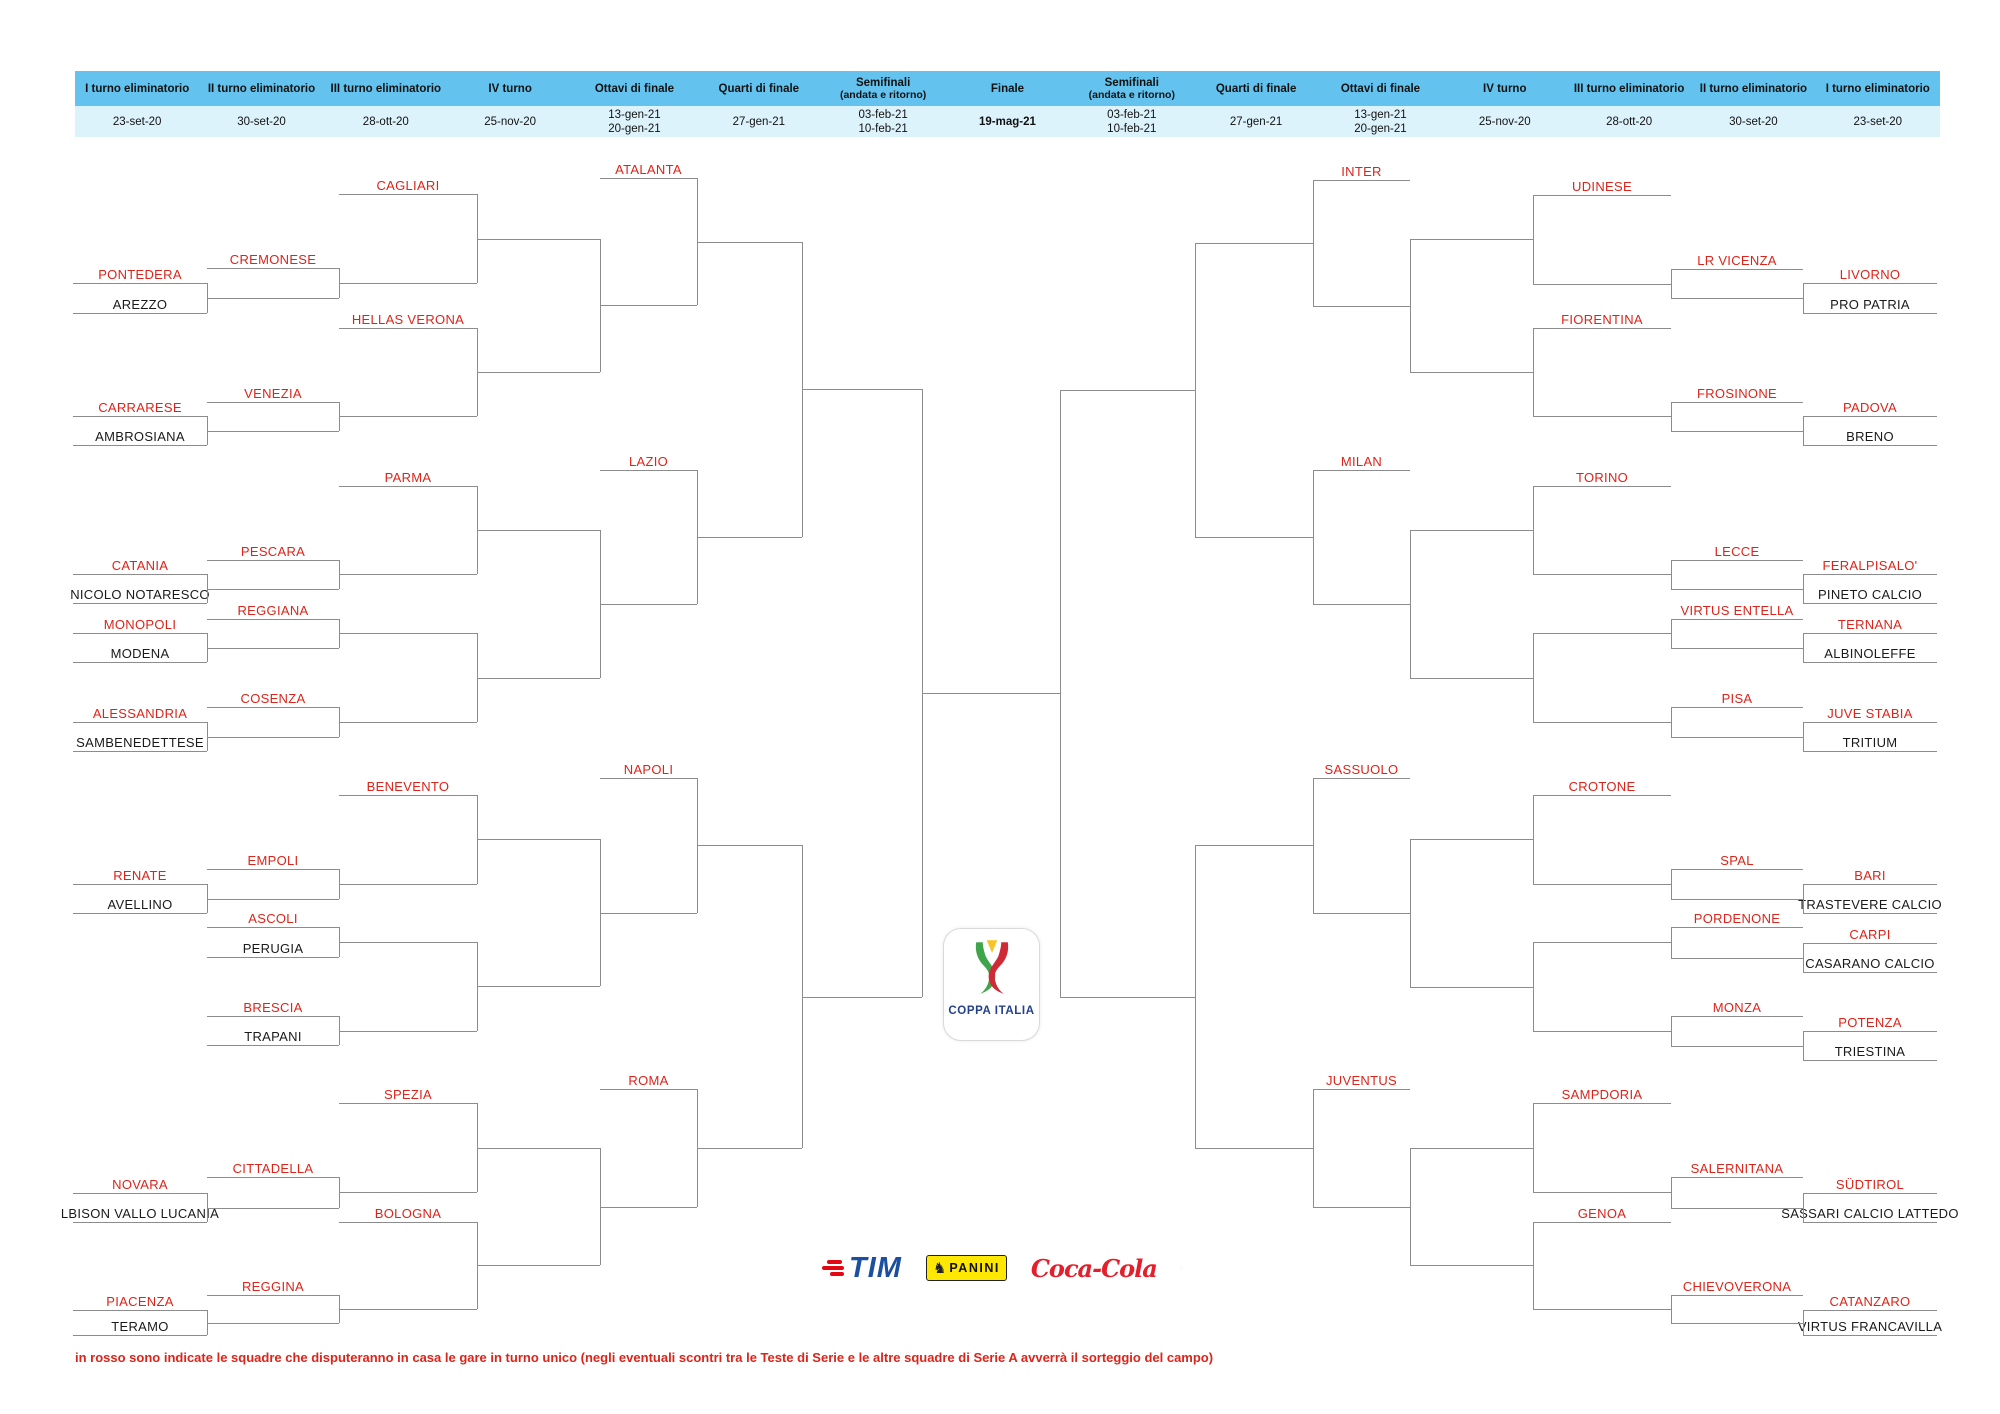  Describe the element at coordinates (1602, 477) in the screenshot. I see `team-label: TORINO` at that location.